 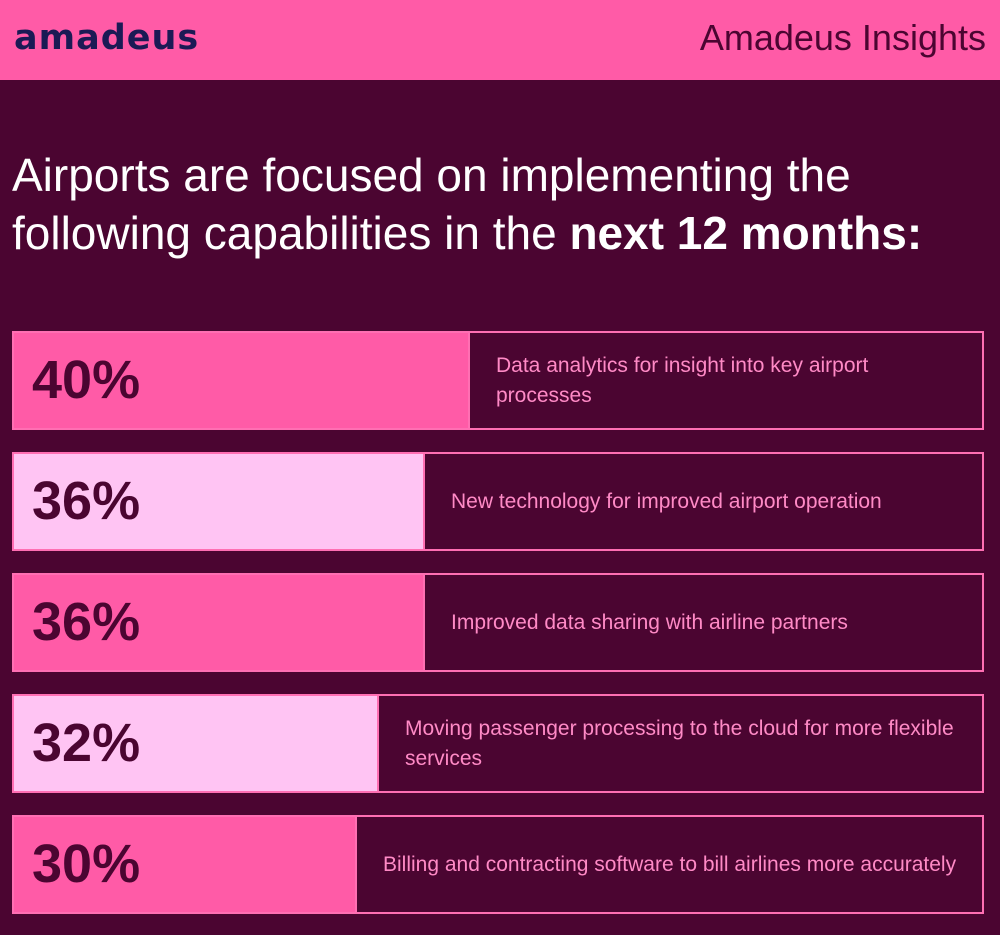 What do you see at coordinates (500, 40) in the screenshot?
I see `header-bar: amadeus Amadeus Insights` at bounding box center [500, 40].